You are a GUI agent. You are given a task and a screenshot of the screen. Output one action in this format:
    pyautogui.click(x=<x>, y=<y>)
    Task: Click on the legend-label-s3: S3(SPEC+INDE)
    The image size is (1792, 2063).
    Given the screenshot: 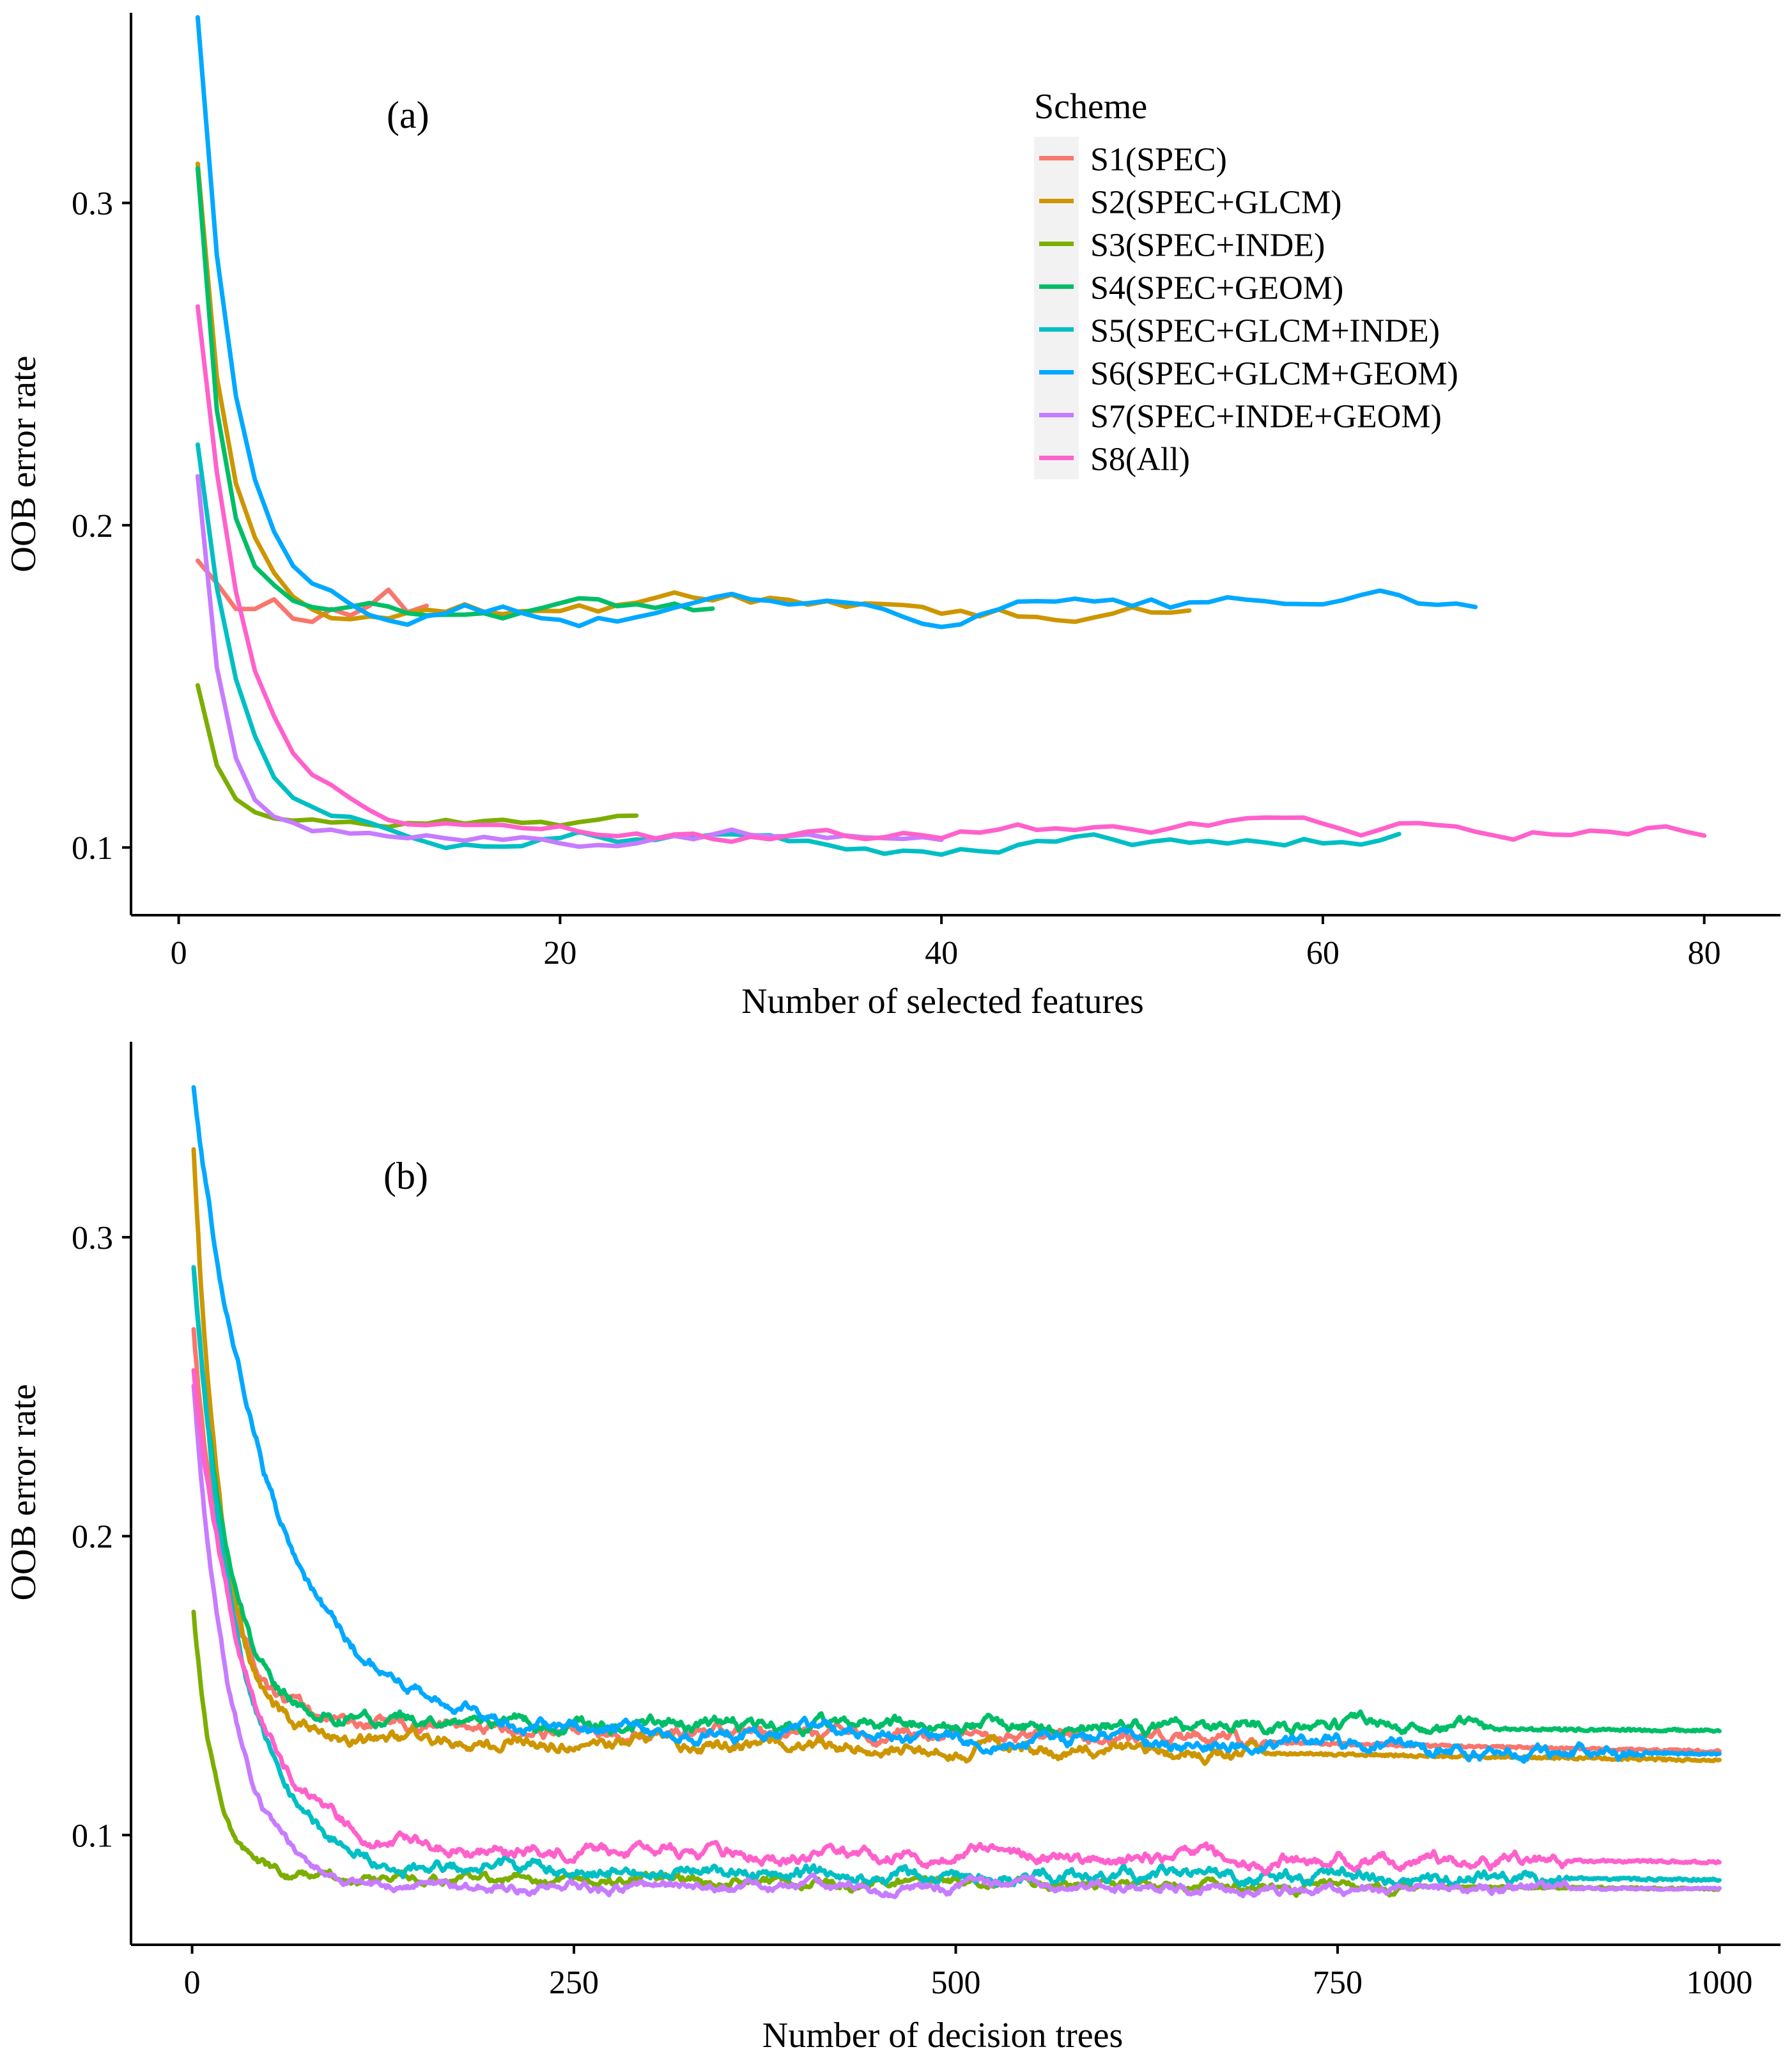 What is the action you would take?
    pyautogui.click(x=1207, y=246)
    